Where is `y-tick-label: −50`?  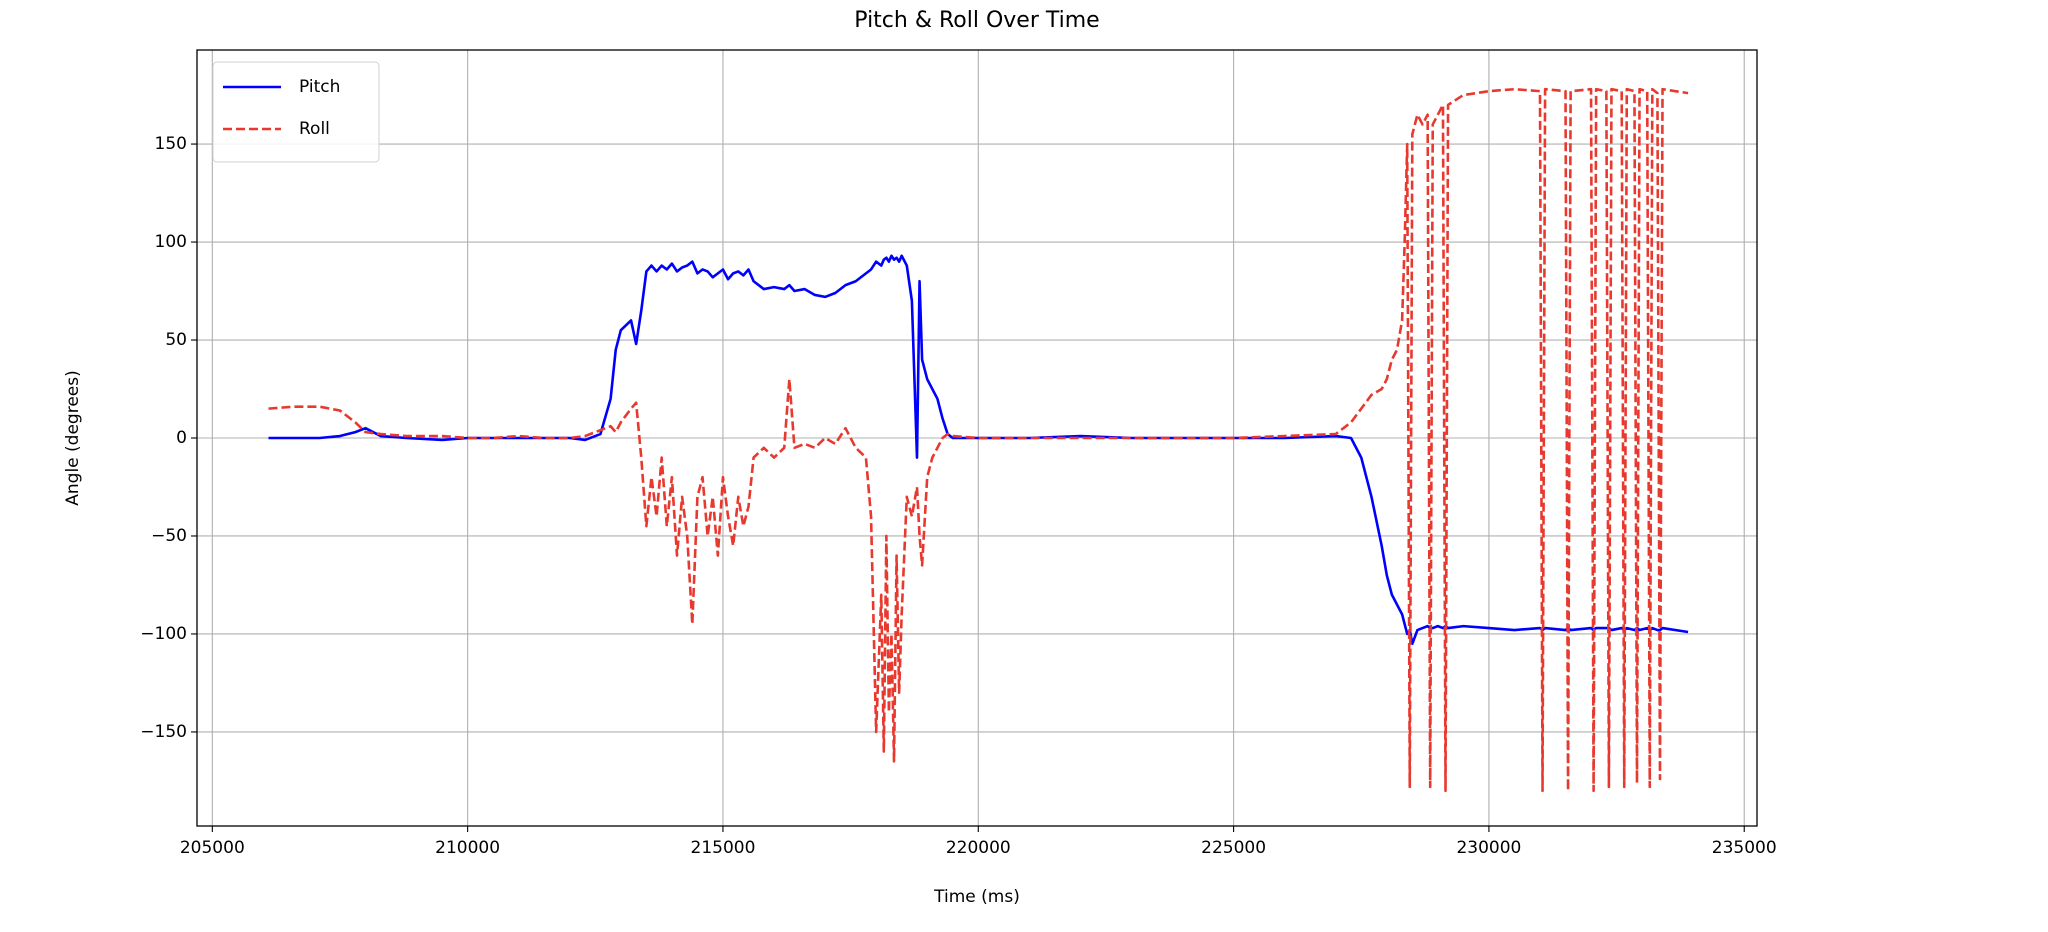
y-tick-label: −50 is located at coordinates (169, 536).